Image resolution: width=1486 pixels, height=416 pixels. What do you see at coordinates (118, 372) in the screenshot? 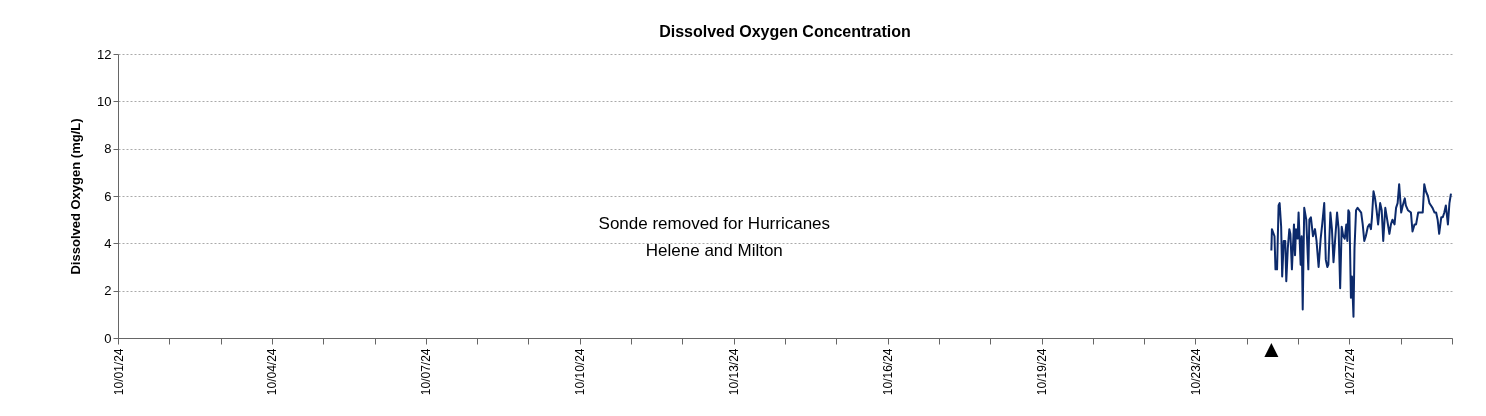
I see `x-tick-label: 10/01/24` at bounding box center [118, 372].